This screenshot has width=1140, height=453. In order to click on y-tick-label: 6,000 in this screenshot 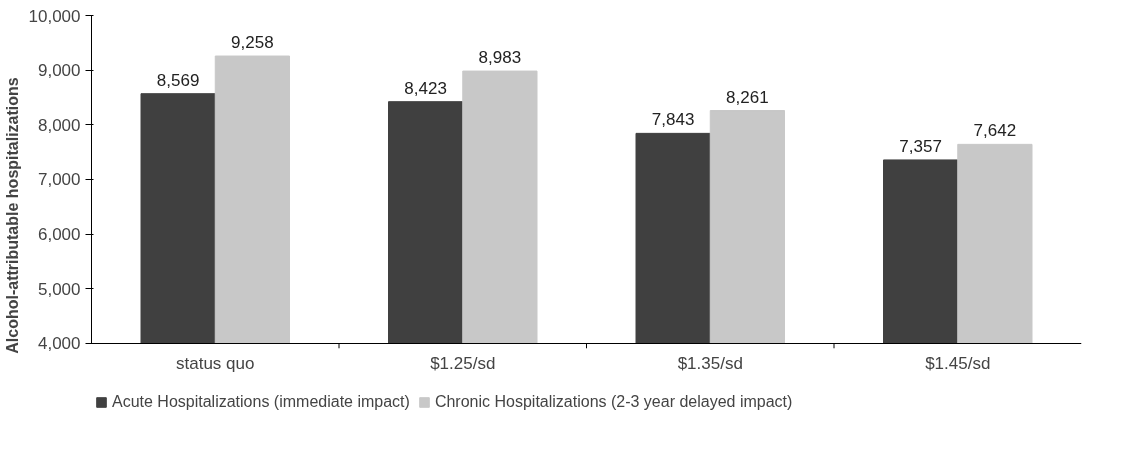, I will do `click(59, 235)`.